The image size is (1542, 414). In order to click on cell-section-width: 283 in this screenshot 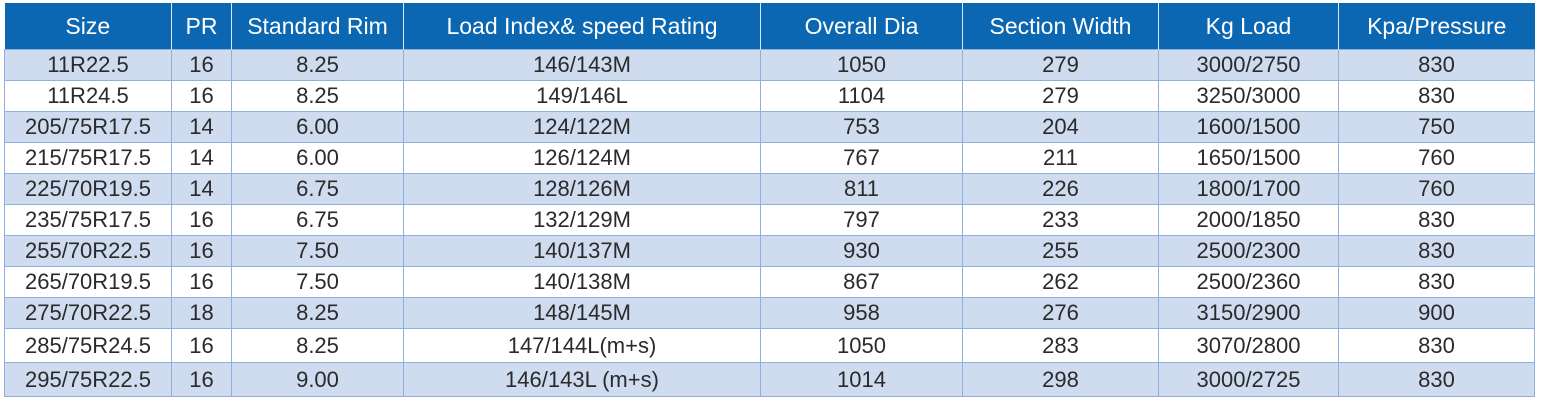, I will do `click(1060, 345)`.